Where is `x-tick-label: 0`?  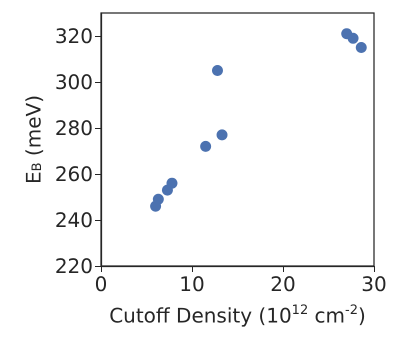
x-tick-label: 0 is located at coordinates (101, 284).